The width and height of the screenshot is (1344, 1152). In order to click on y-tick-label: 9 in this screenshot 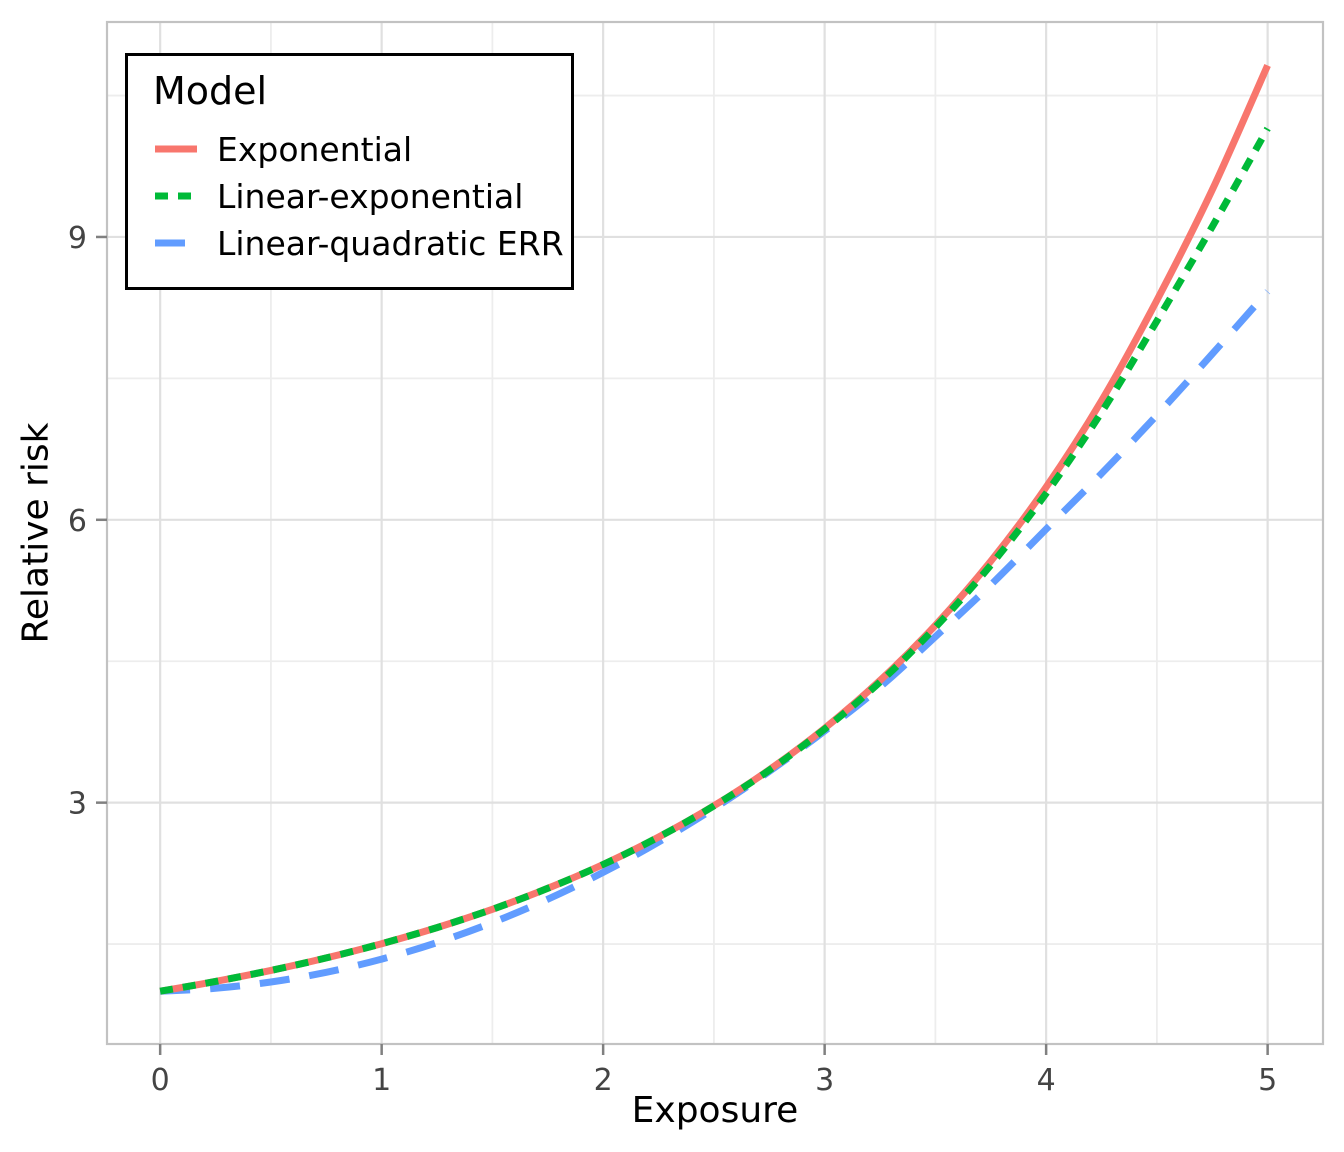, I will do `click(77, 238)`.